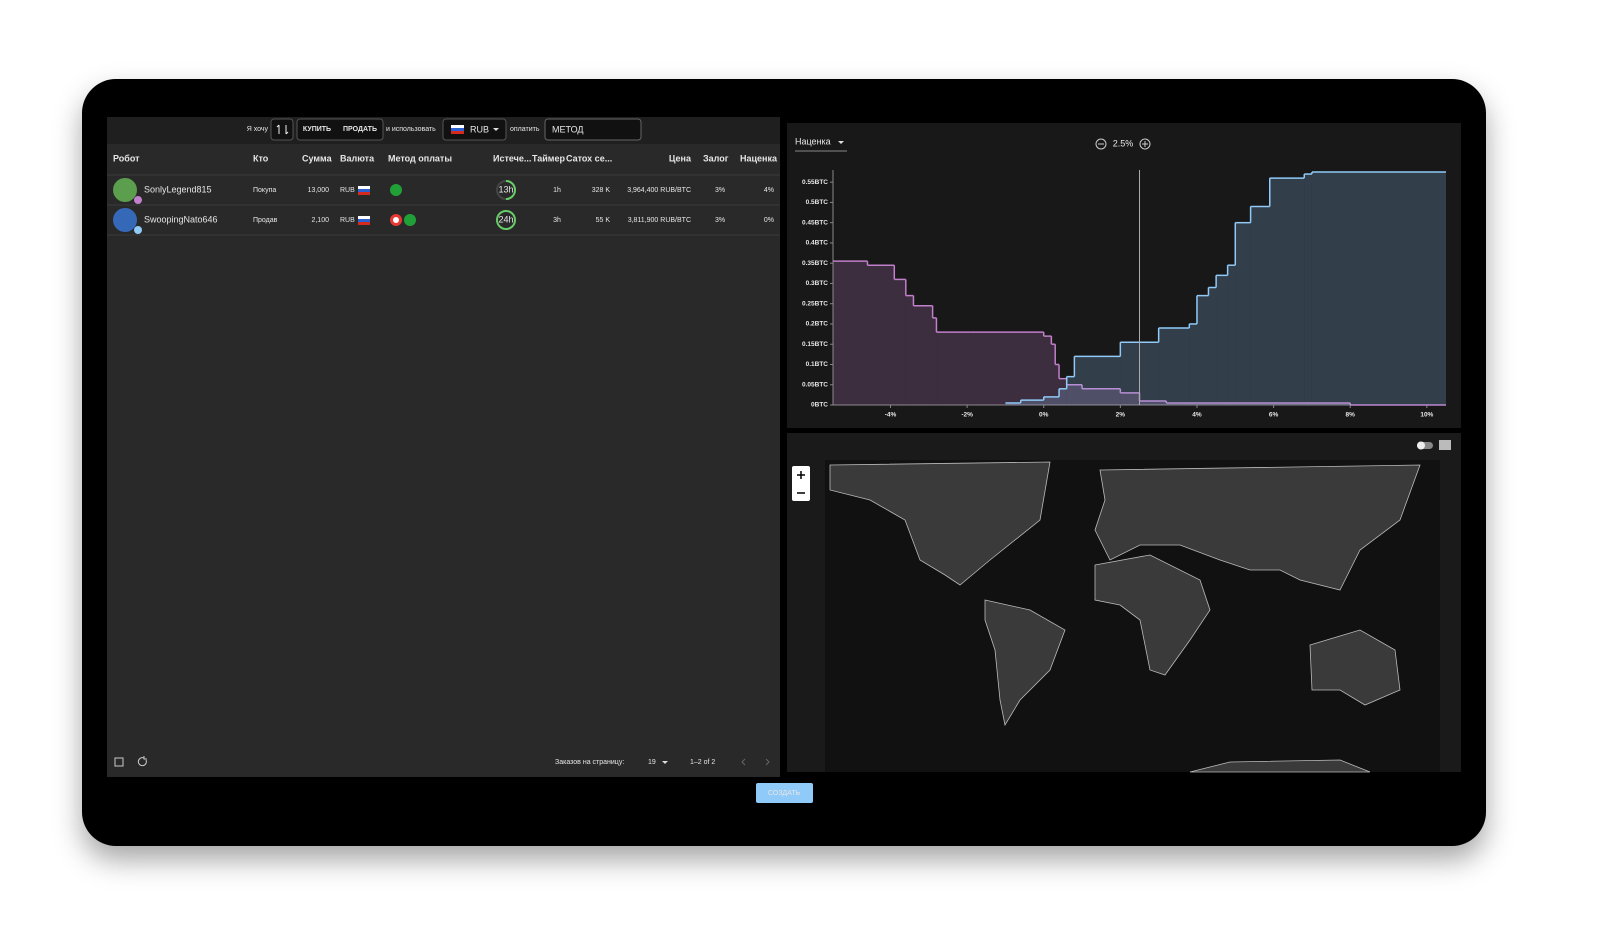 Image resolution: width=1600 pixels, height=949 pixels. I want to click on swap-button, so click(282, 129).